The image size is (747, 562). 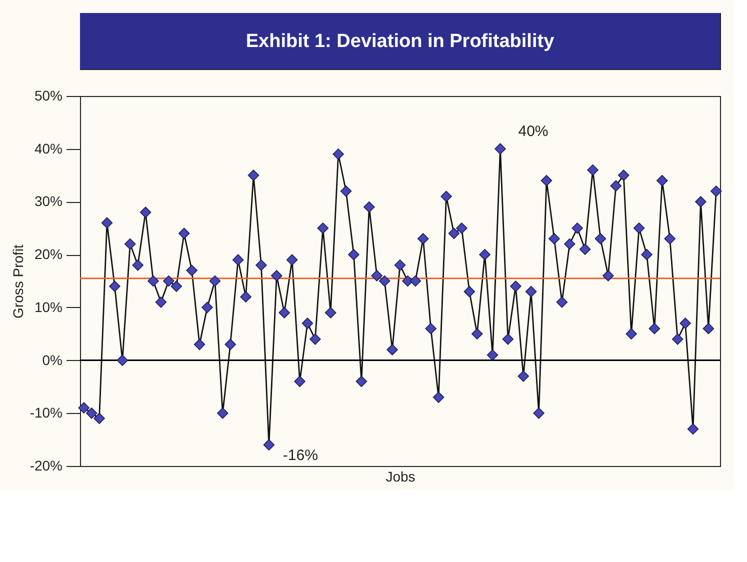 I want to click on y-tick-label: 10%, so click(x=48, y=306).